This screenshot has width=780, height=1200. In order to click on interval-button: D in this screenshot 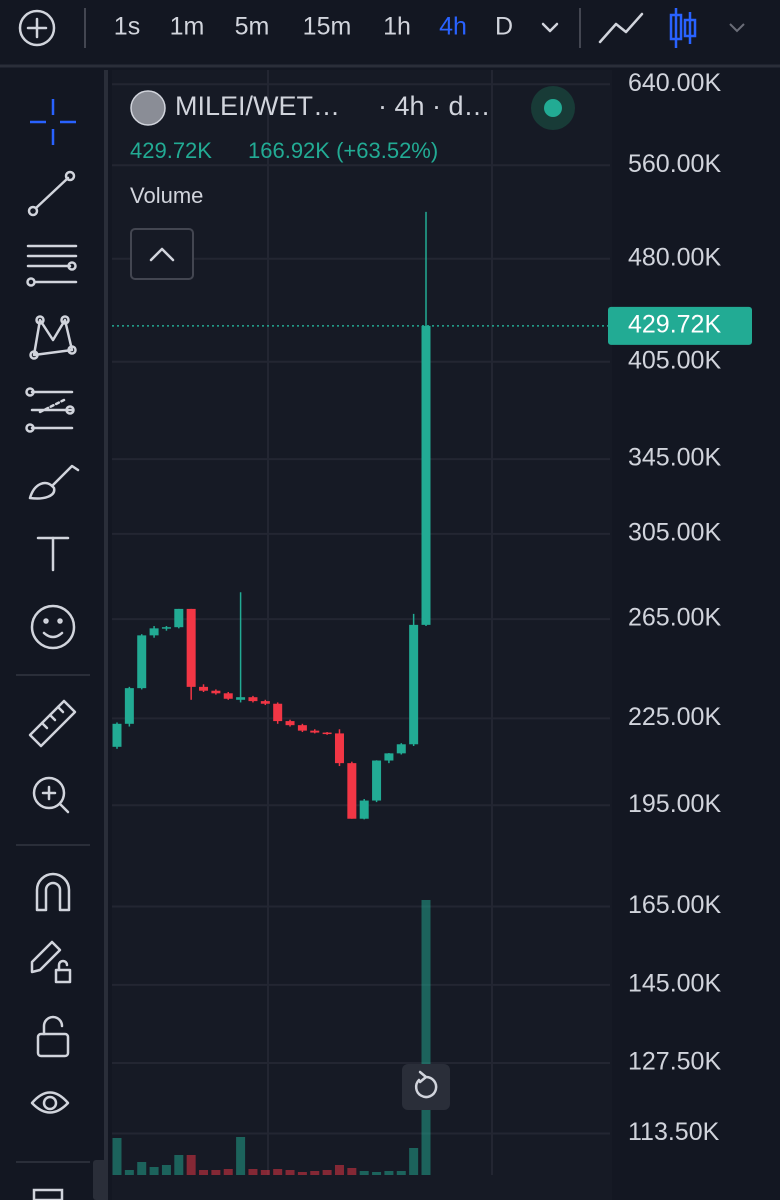, I will do `click(504, 27)`.